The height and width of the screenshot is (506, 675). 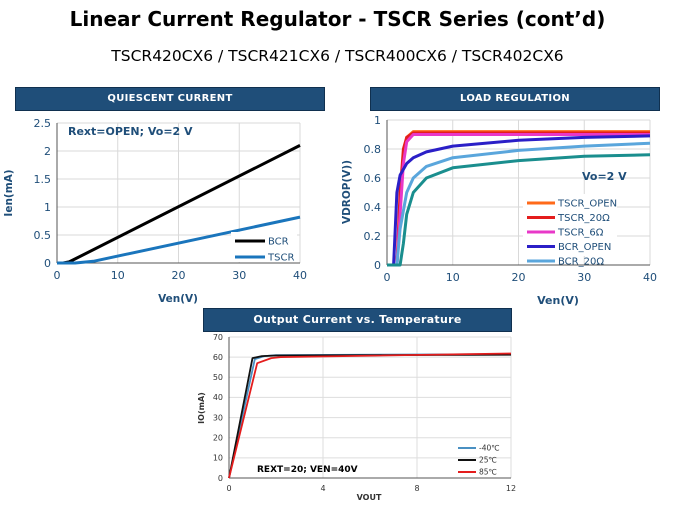 What do you see at coordinates (9, 192) in the screenshot?
I see `quiescent-y-axis-label: Ien(mA)` at bounding box center [9, 192].